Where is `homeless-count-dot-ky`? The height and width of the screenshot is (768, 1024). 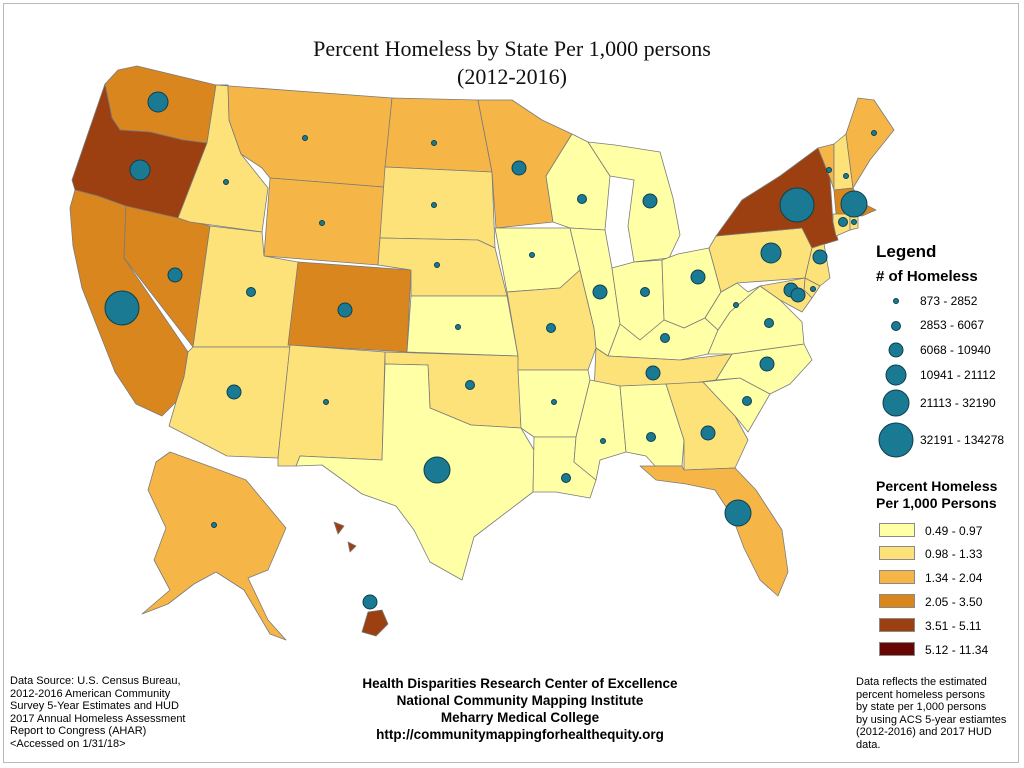
homeless-count-dot-ky is located at coordinates (665, 338).